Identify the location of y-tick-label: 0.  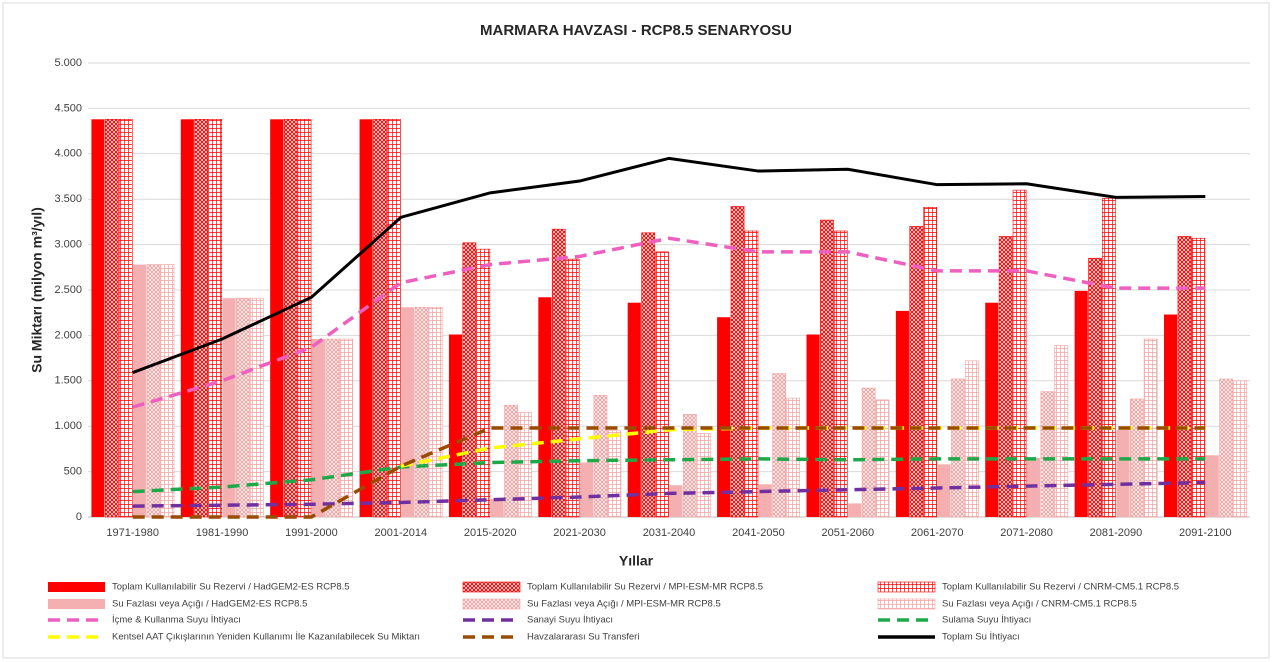
(79, 517).